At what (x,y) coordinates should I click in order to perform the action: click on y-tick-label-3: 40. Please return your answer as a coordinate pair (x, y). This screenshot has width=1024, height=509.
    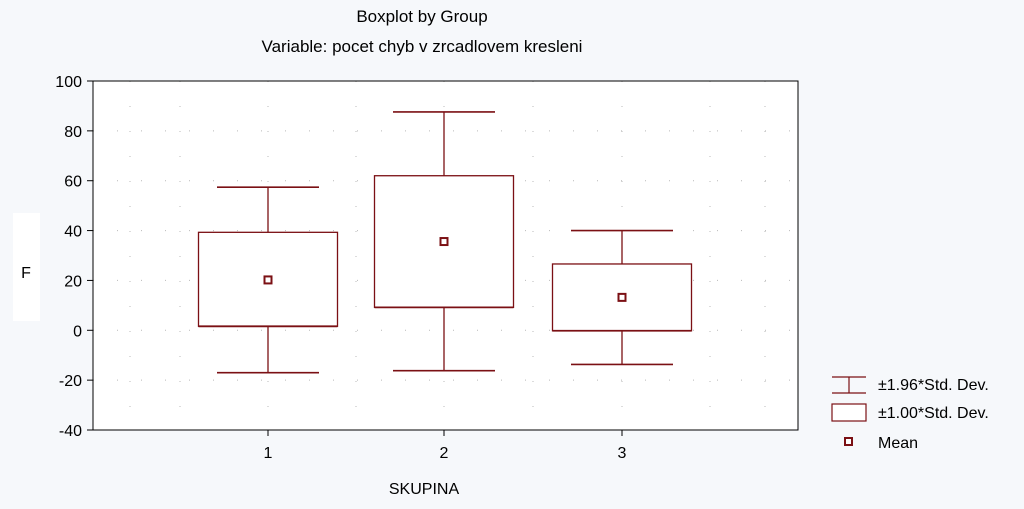
    Looking at the image, I should click on (73, 232).